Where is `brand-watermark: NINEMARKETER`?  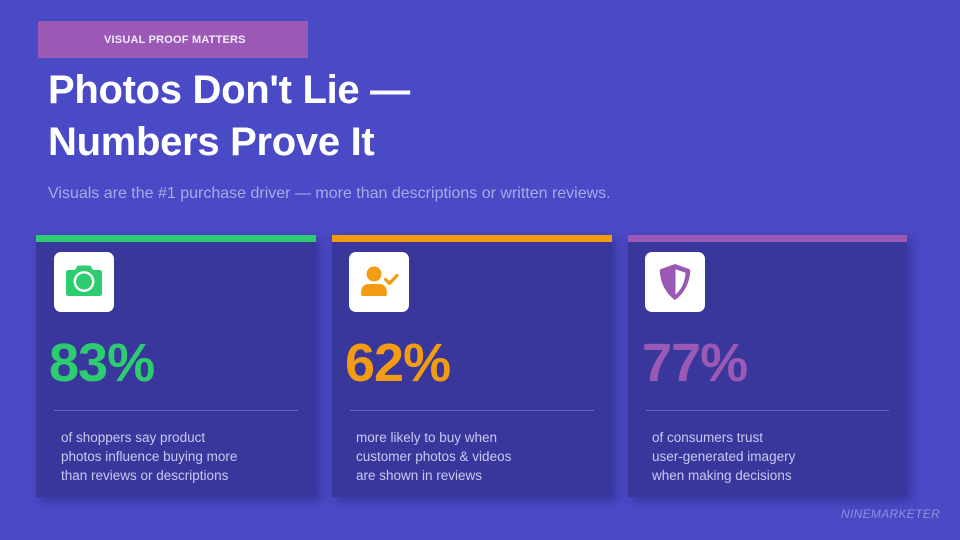 brand-watermark: NINEMARKETER is located at coordinates (890, 514).